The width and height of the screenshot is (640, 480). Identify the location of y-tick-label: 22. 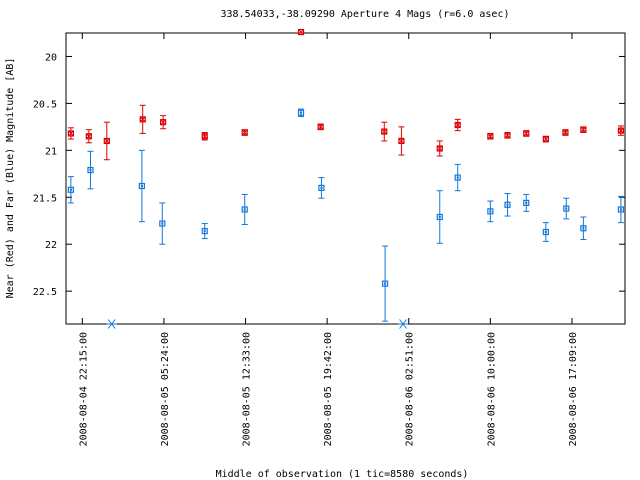
(51, 245).